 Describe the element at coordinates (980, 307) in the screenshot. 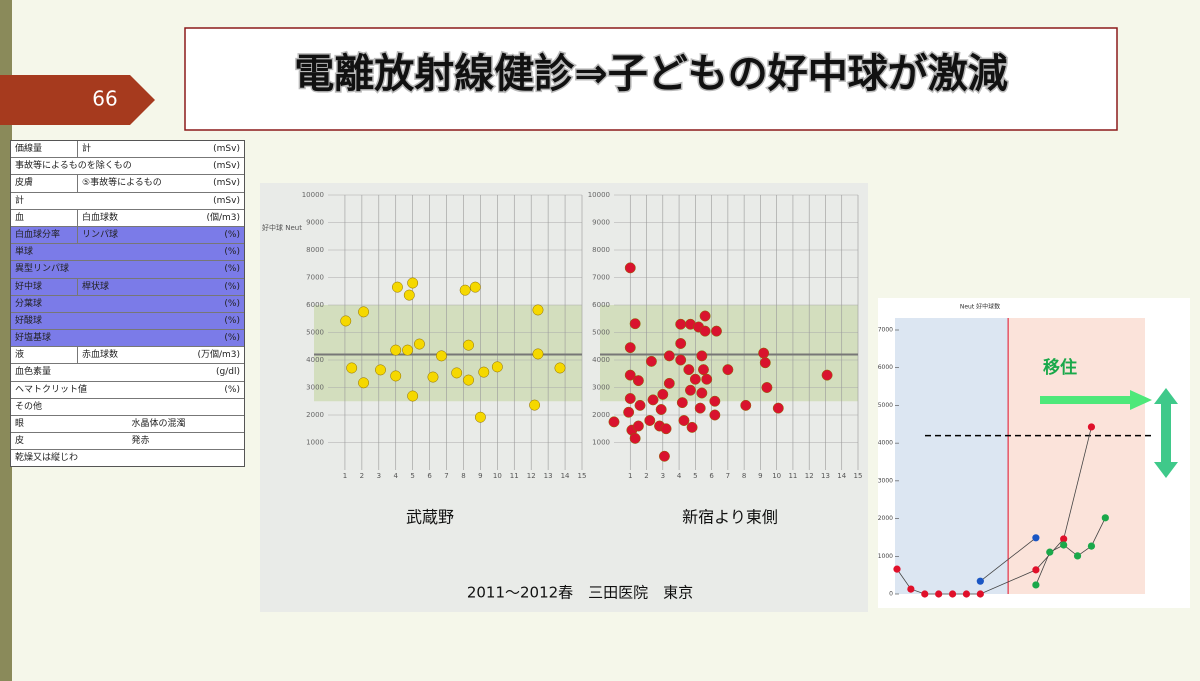

I see `chart-title: Neut 好中球数` at that location.